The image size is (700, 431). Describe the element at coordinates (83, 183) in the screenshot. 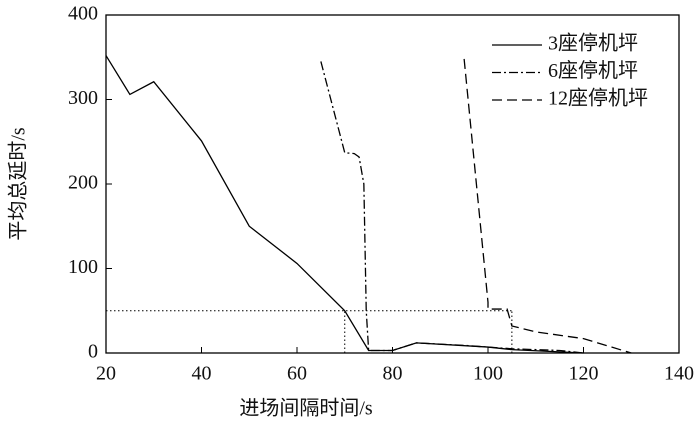

I see `y-tick-label: 200` at that location.